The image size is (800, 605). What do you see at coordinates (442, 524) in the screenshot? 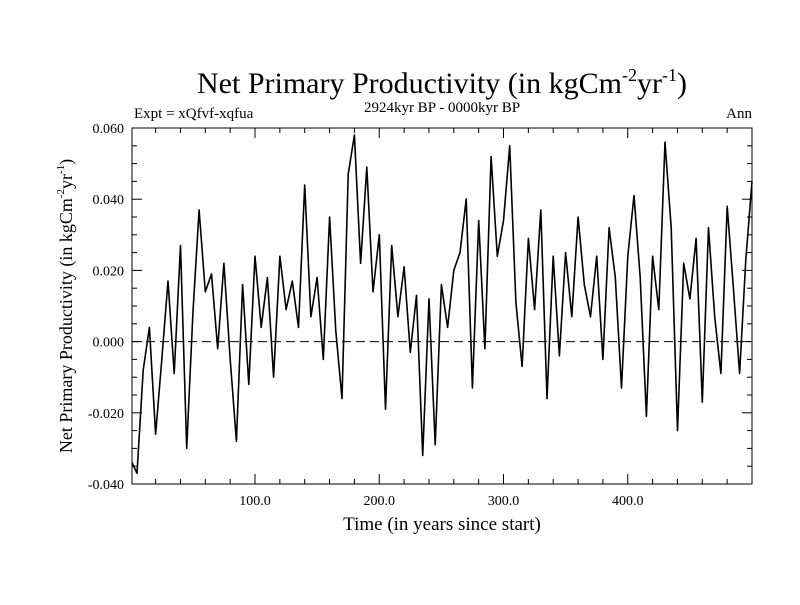
I see `x-axis-label: Time (in years since start)` at bounding box center [442, 524].